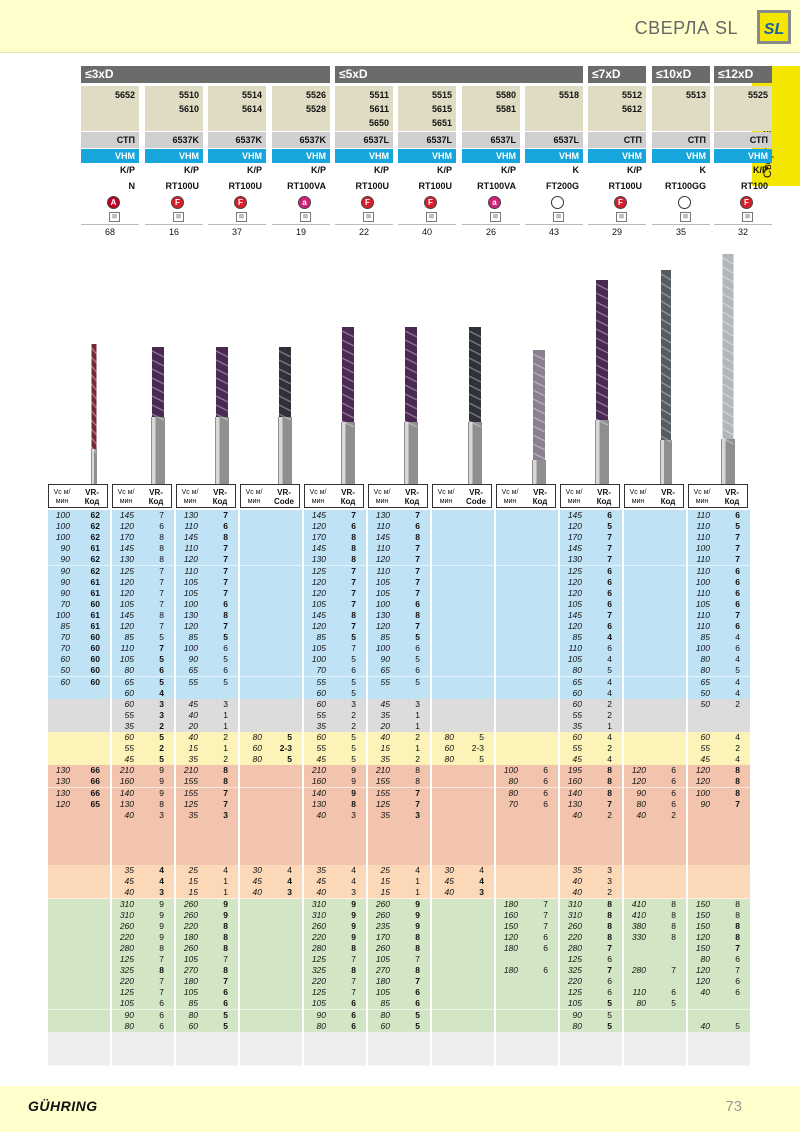 The height and width of the screenshot is (1132, 800). What do you see at coordinates (491, 166) in the screenshot?
I see `tool-column-header: 5580 5581 6537L VHM K/P RT100VA a ⊠ 26` at bounding box center [491, 166].